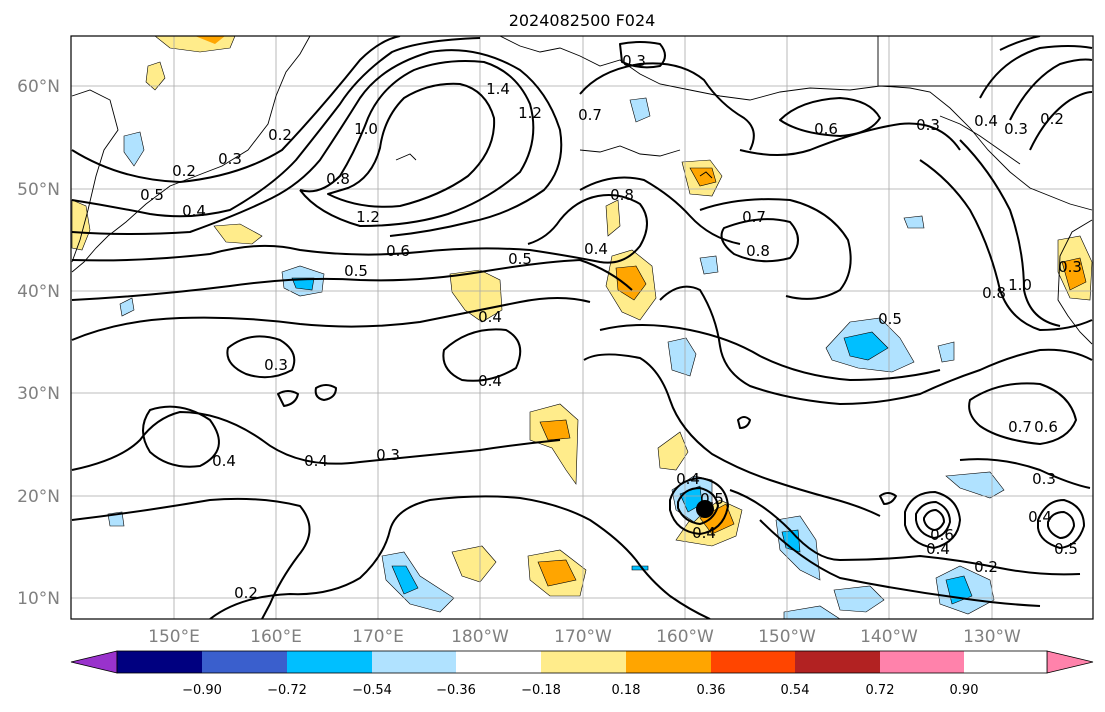  What do you see at coordinates (685, 637) in the screenshot?
I see `lon-label: 160°W` at bounding box center [685, 637].